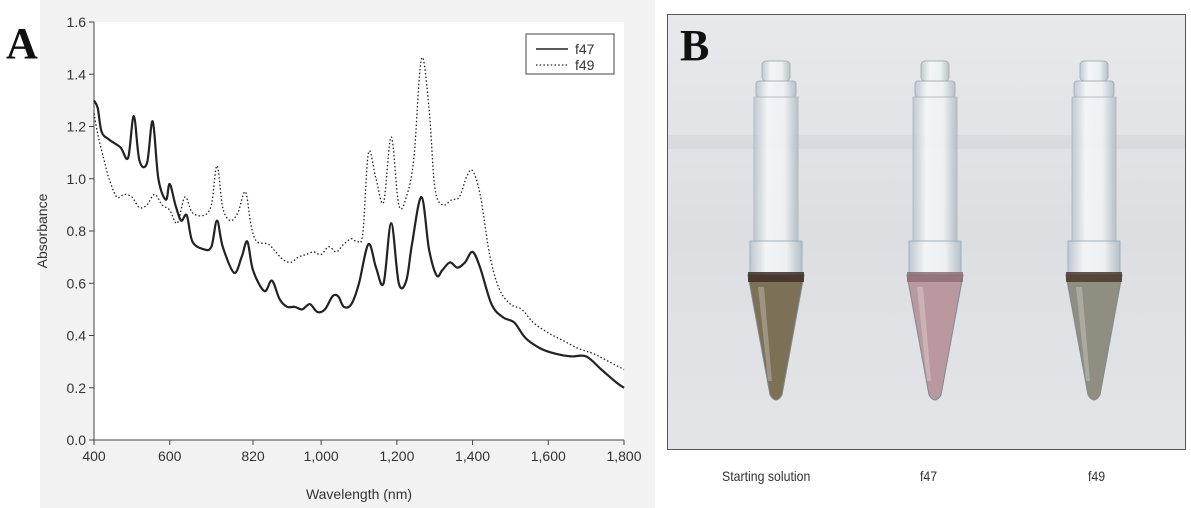 This screenshot has height=508, width=1191. Describe the element at coordinates (585, 49) in the screenshot. I see `legend-label-f47: f47` at that location.